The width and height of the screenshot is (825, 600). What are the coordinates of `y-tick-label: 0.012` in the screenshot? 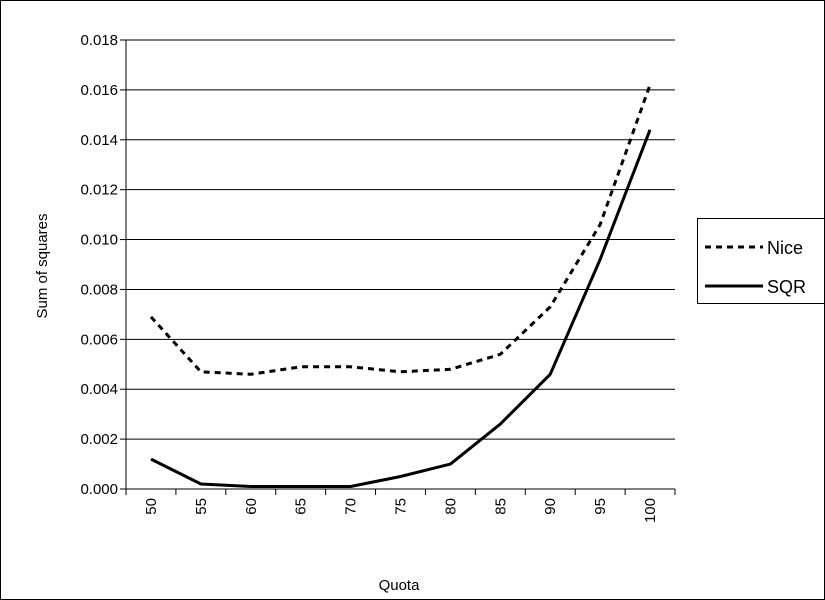 It's located at (99, 190).